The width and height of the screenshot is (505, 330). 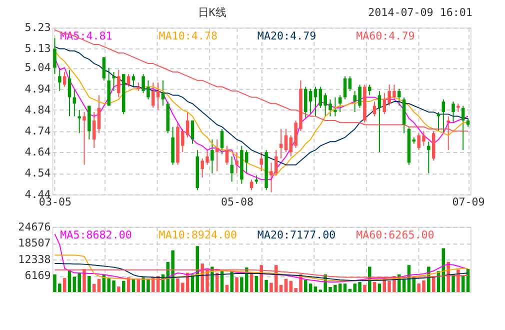 What do you see at coordinates (468, 202) in the screenshot?
I see `x-tick-label: 07-09` at bounding box center [468, 202].